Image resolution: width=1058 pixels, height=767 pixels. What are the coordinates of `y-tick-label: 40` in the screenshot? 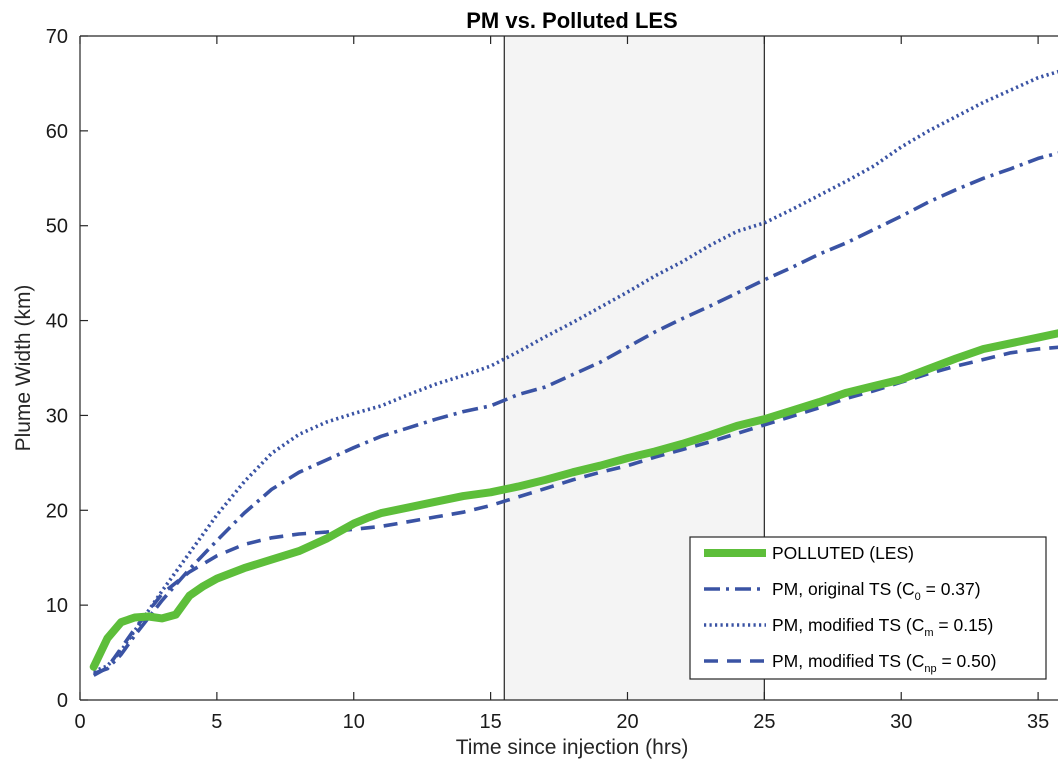 It's located at (57, 322).